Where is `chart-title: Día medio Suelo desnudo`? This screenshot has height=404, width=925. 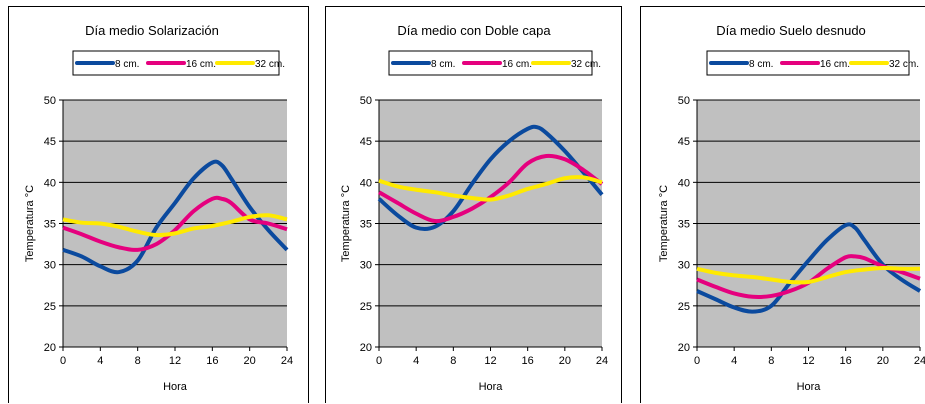 chart-title: Día medio Suelo desnudo is located at coordinates (791, 30).